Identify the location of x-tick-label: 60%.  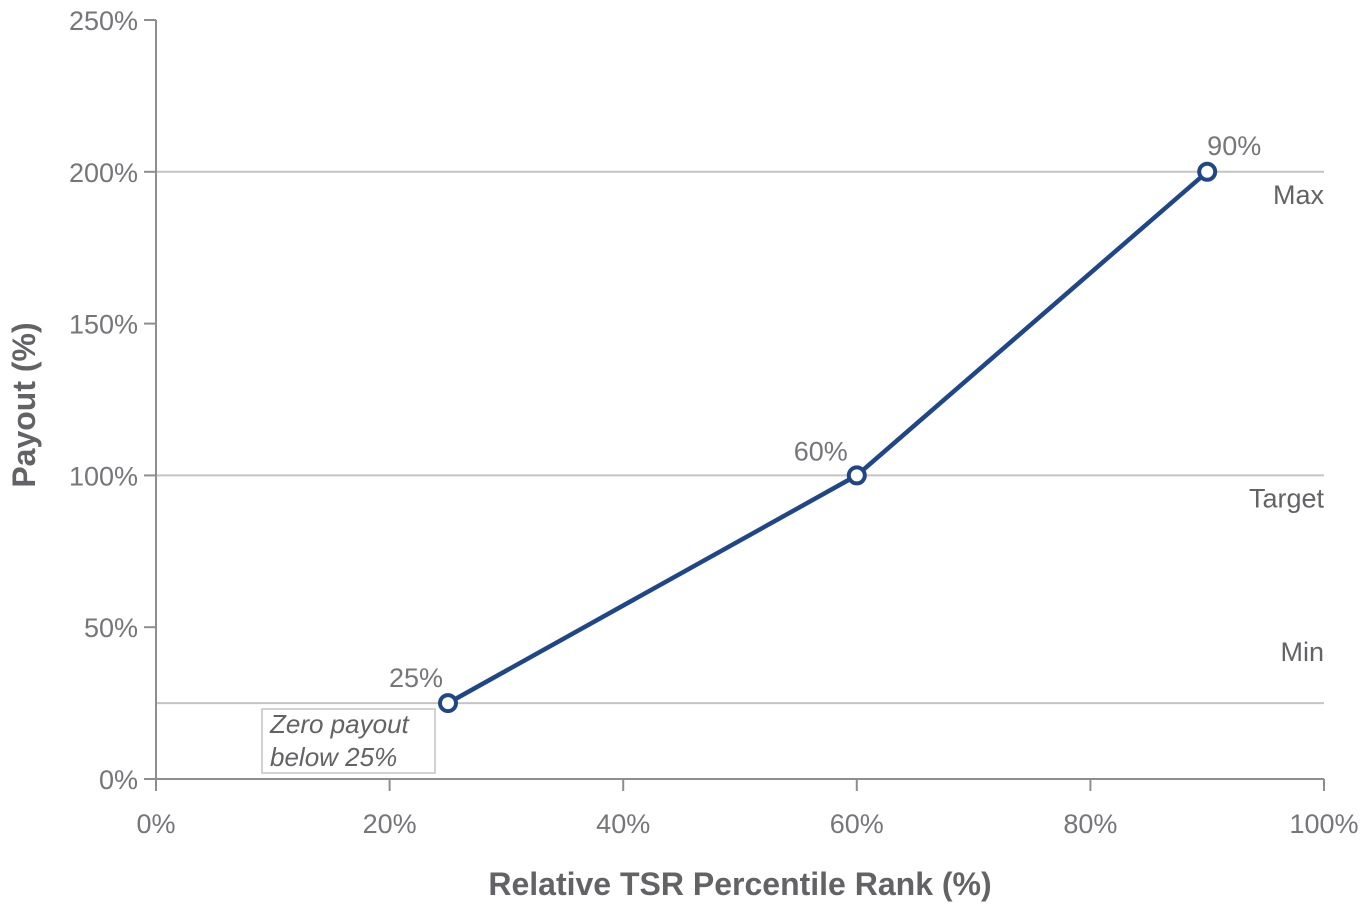
(857, 824).